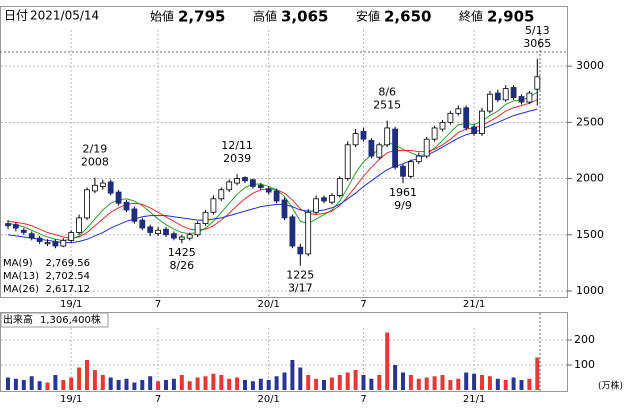  What do you see at coordinates (54, 320) in the screenshot?
I see `volume-header-box` at bounding box center [54, 320].